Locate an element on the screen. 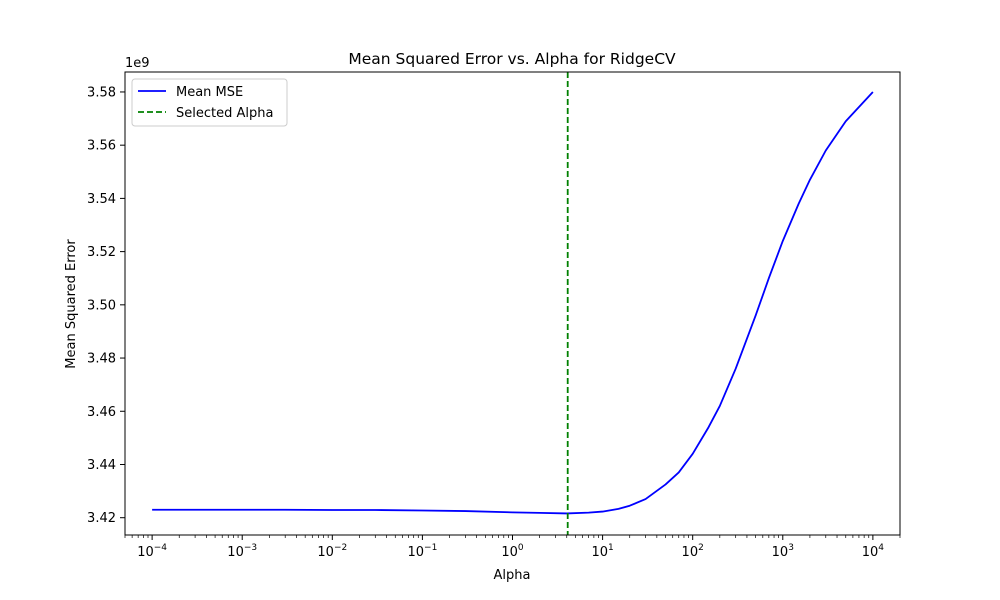  x-axis-label: Alpha is located at coordinates (512, 575).